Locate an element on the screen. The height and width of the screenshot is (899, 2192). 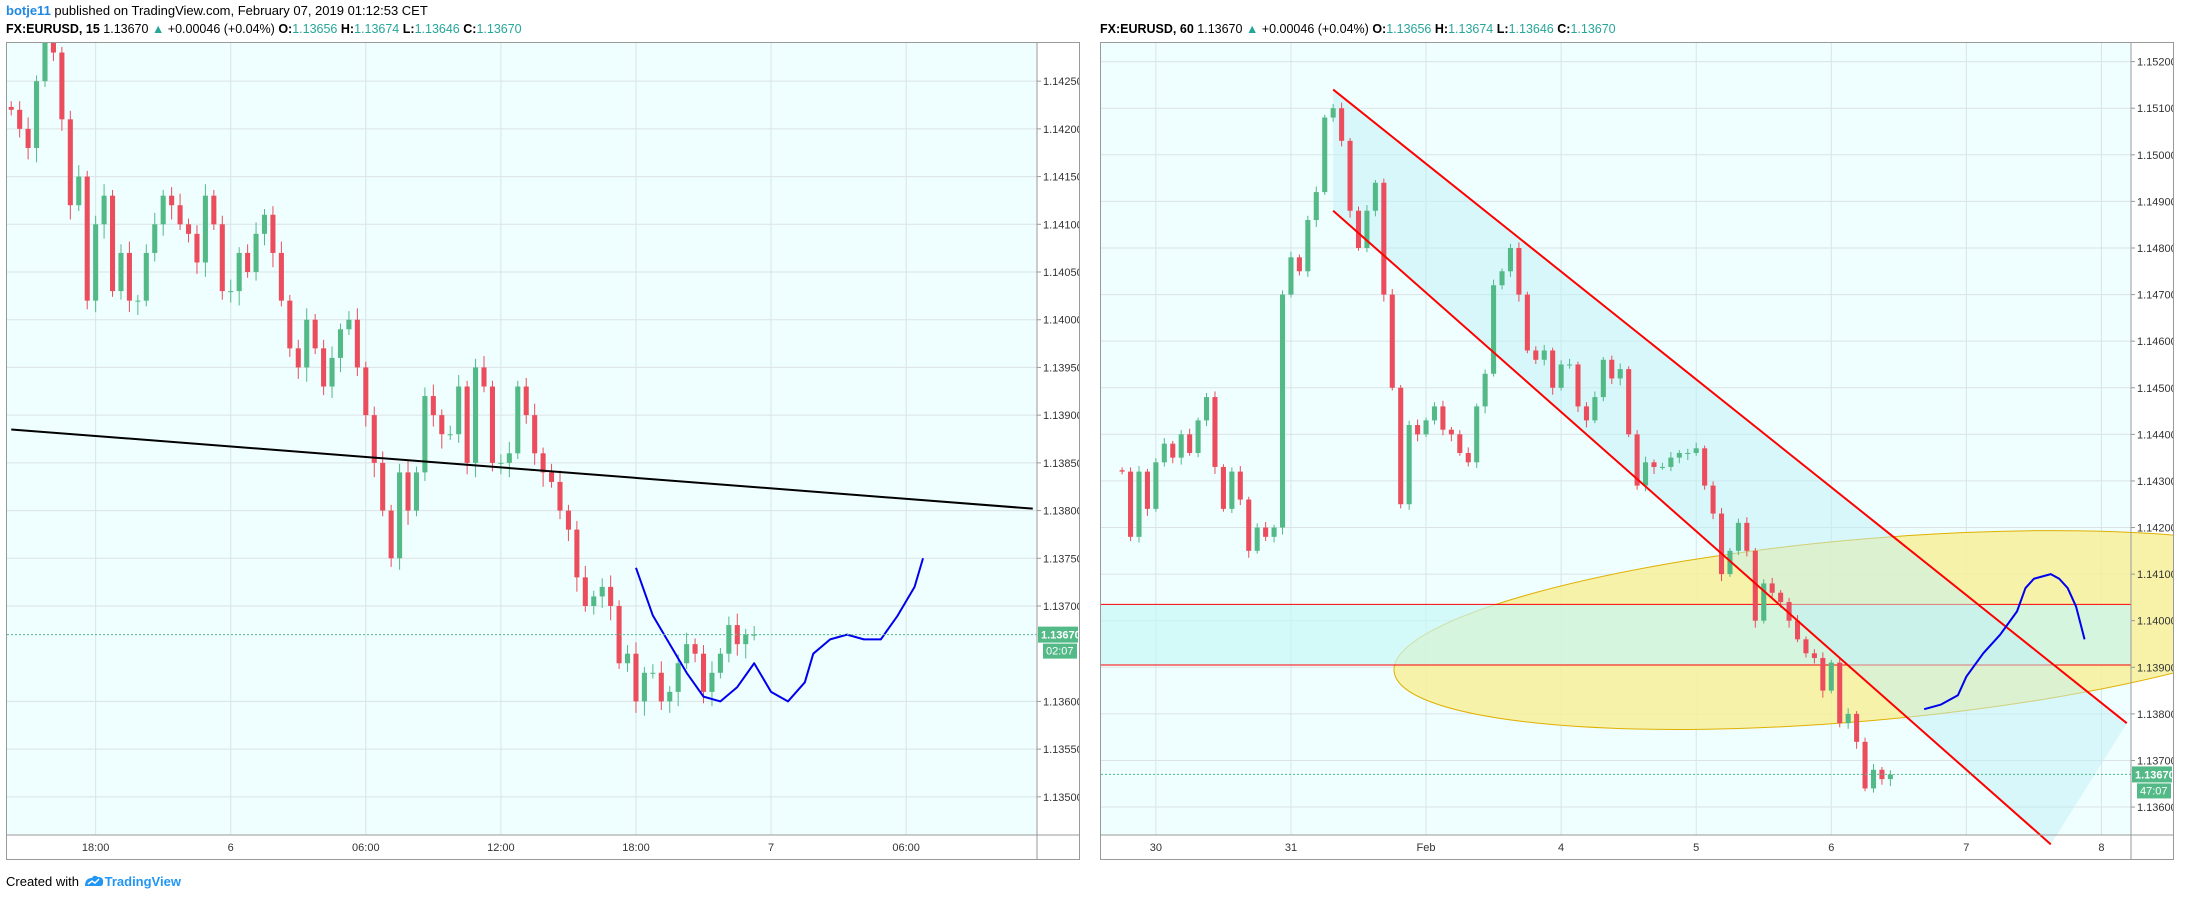
countdown-text: 02:07 is located at coordinates (1060, 652).